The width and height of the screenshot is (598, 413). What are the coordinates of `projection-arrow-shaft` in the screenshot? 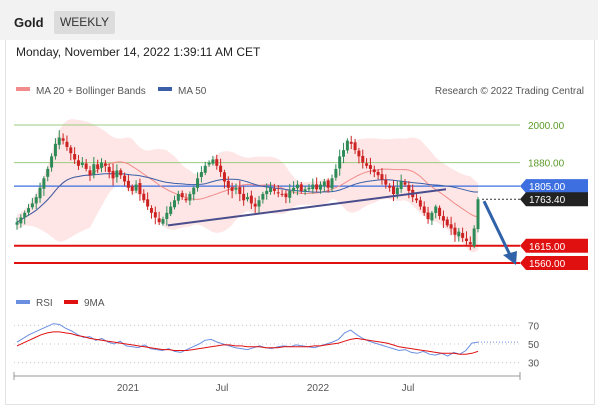 It's located at (497, 228).